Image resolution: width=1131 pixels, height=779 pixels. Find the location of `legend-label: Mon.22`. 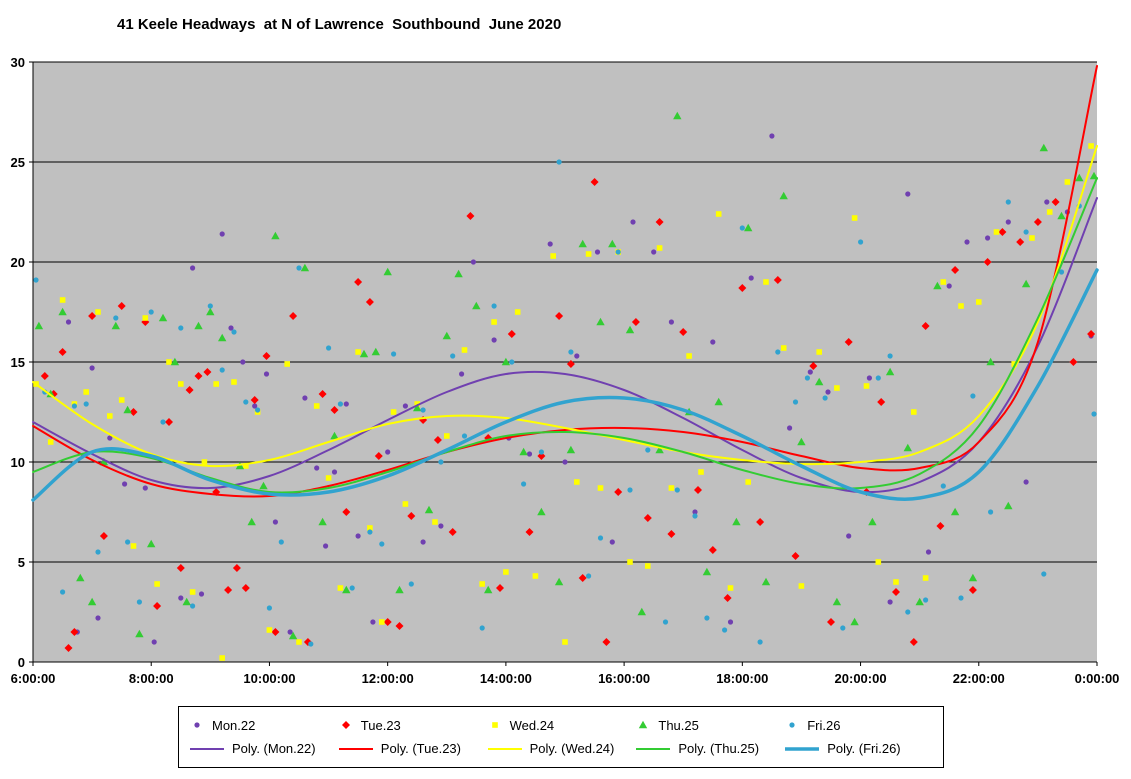

legend-label: Mon.22 is located at coordinates (234, 725).